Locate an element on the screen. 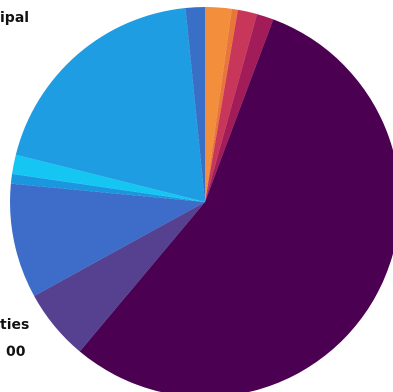  slice-label-municipal: ipal is located at coordinates (15, 18).